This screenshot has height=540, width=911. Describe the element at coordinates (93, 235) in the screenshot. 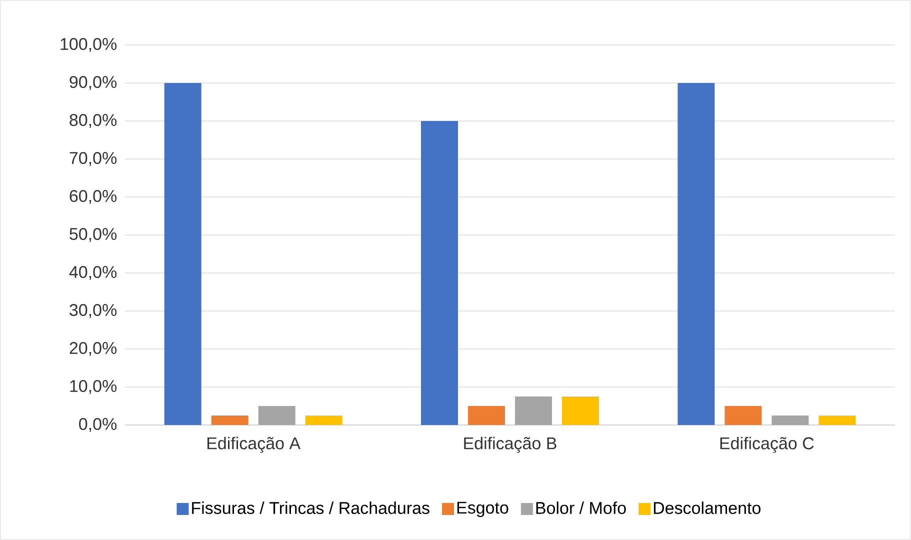

I see `y-tick-label: 50,0%` at that location.